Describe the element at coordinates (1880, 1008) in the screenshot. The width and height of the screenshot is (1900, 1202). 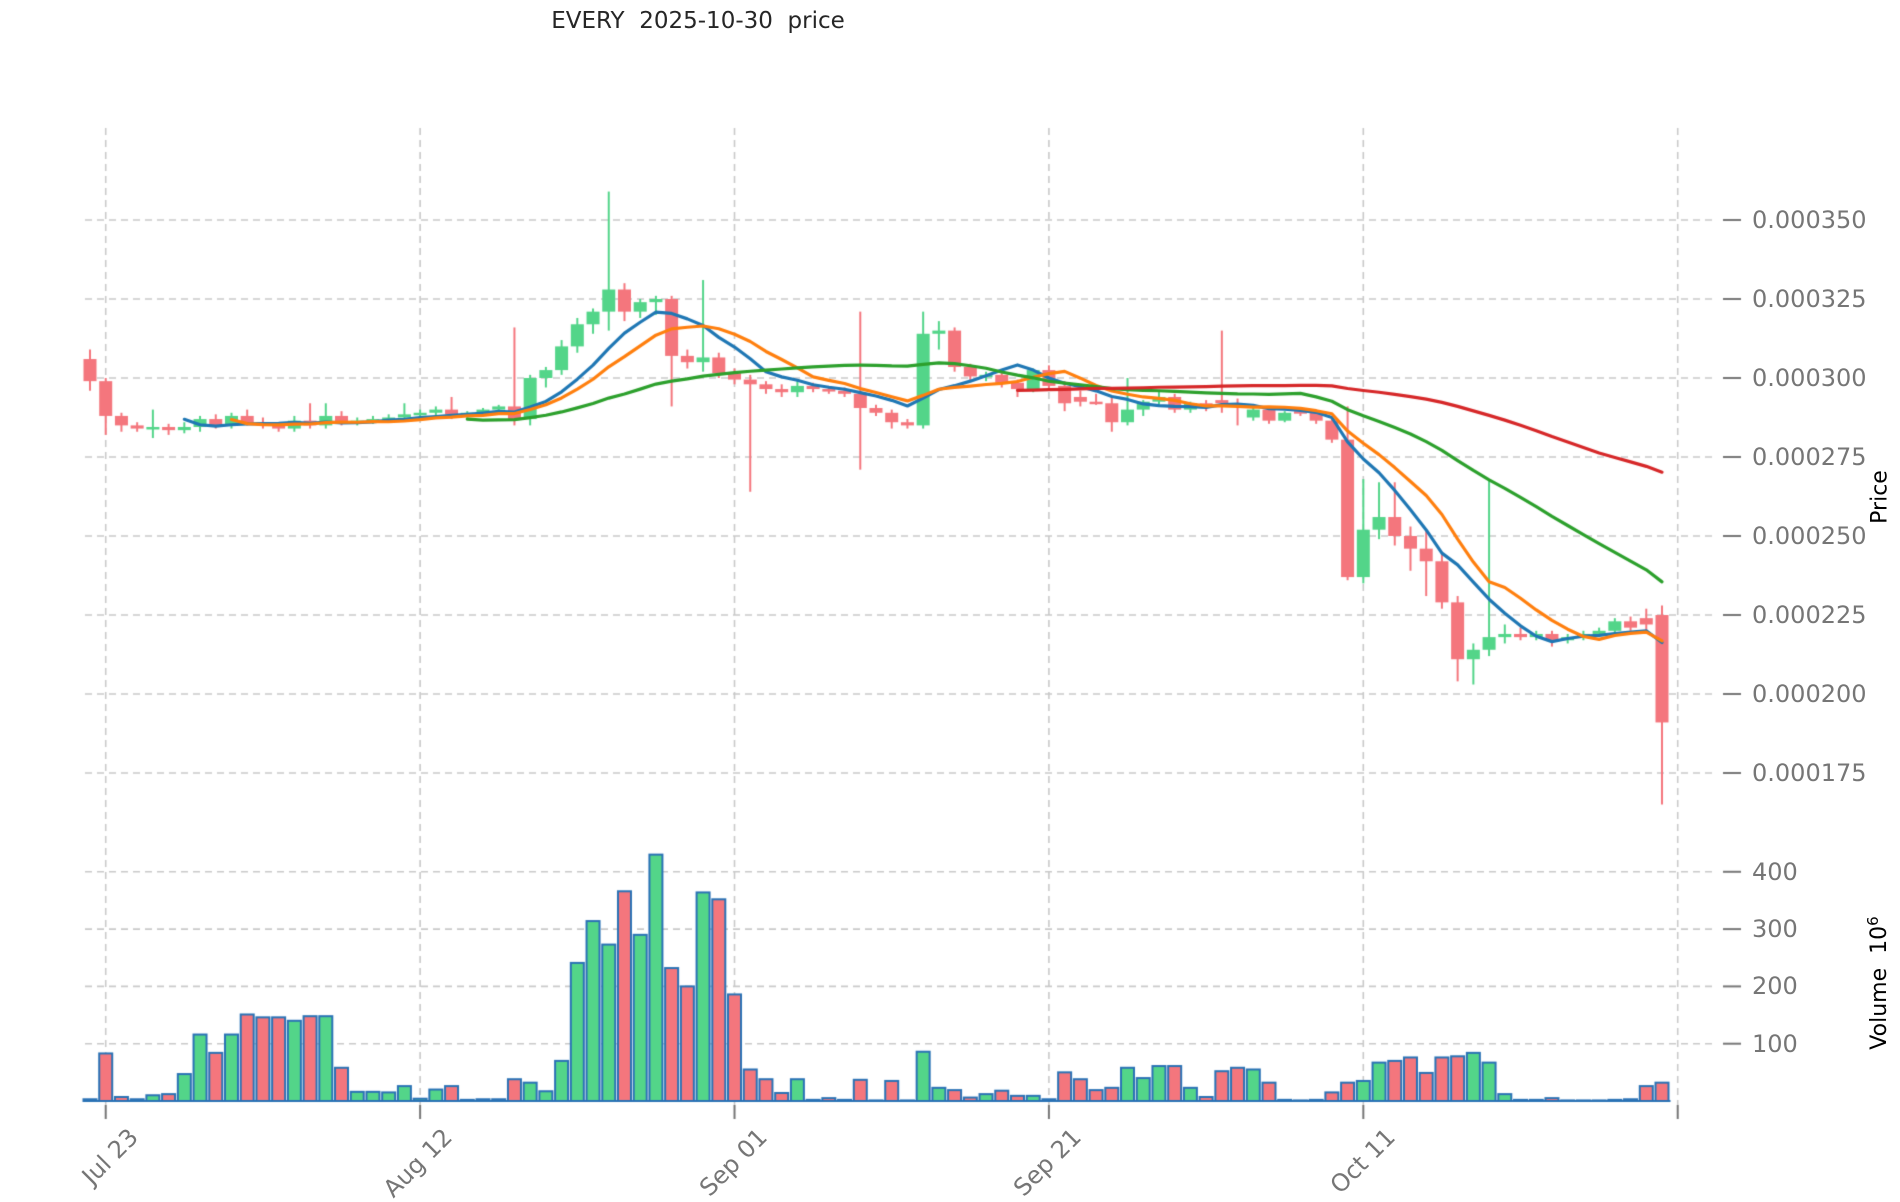
I see `volume-axis-title-text: Volume` at that location.